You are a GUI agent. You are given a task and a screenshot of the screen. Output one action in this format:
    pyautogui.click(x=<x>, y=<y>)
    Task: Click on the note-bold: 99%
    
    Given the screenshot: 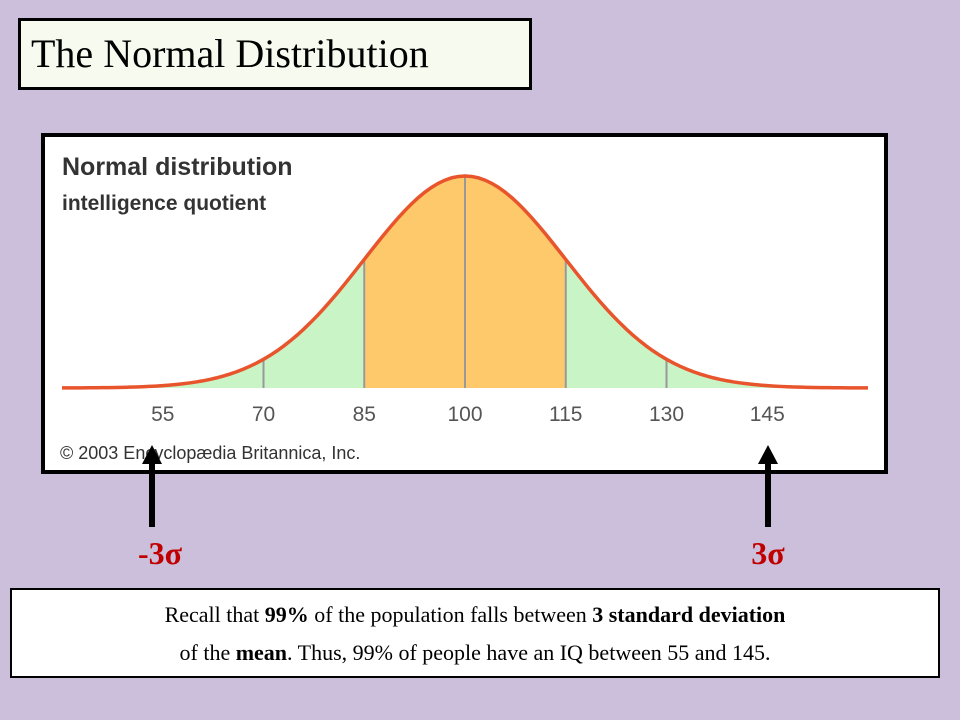 What is the action you would take?
    pyautogui.click(x=286, y=614)
    